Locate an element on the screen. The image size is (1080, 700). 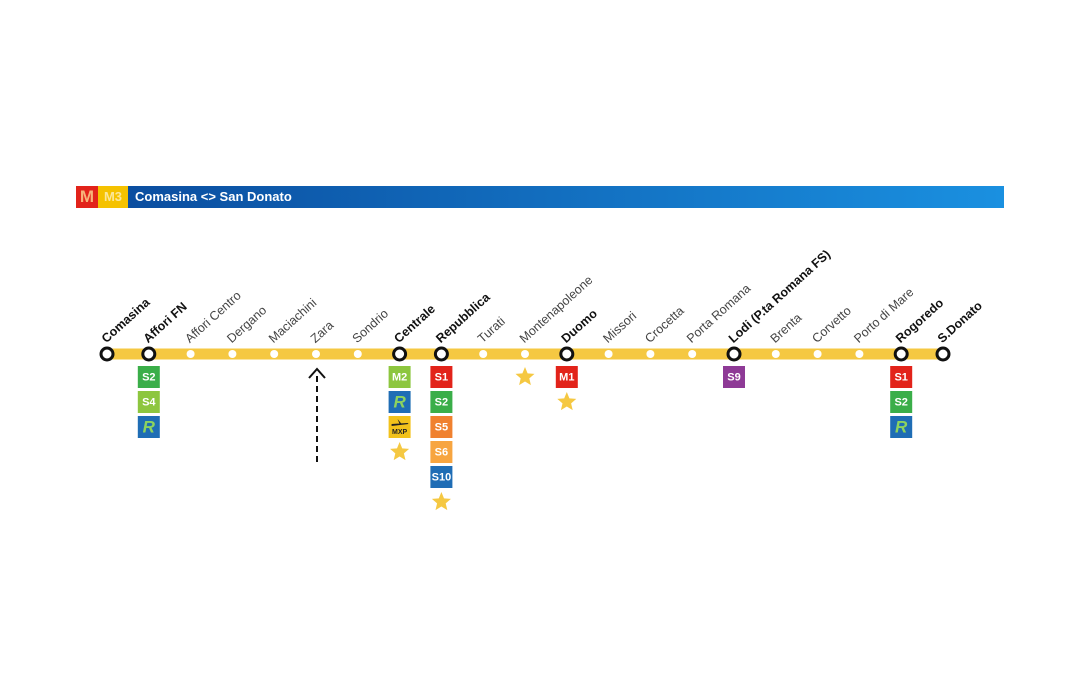
logo-box is located at coordinates (87, 197).